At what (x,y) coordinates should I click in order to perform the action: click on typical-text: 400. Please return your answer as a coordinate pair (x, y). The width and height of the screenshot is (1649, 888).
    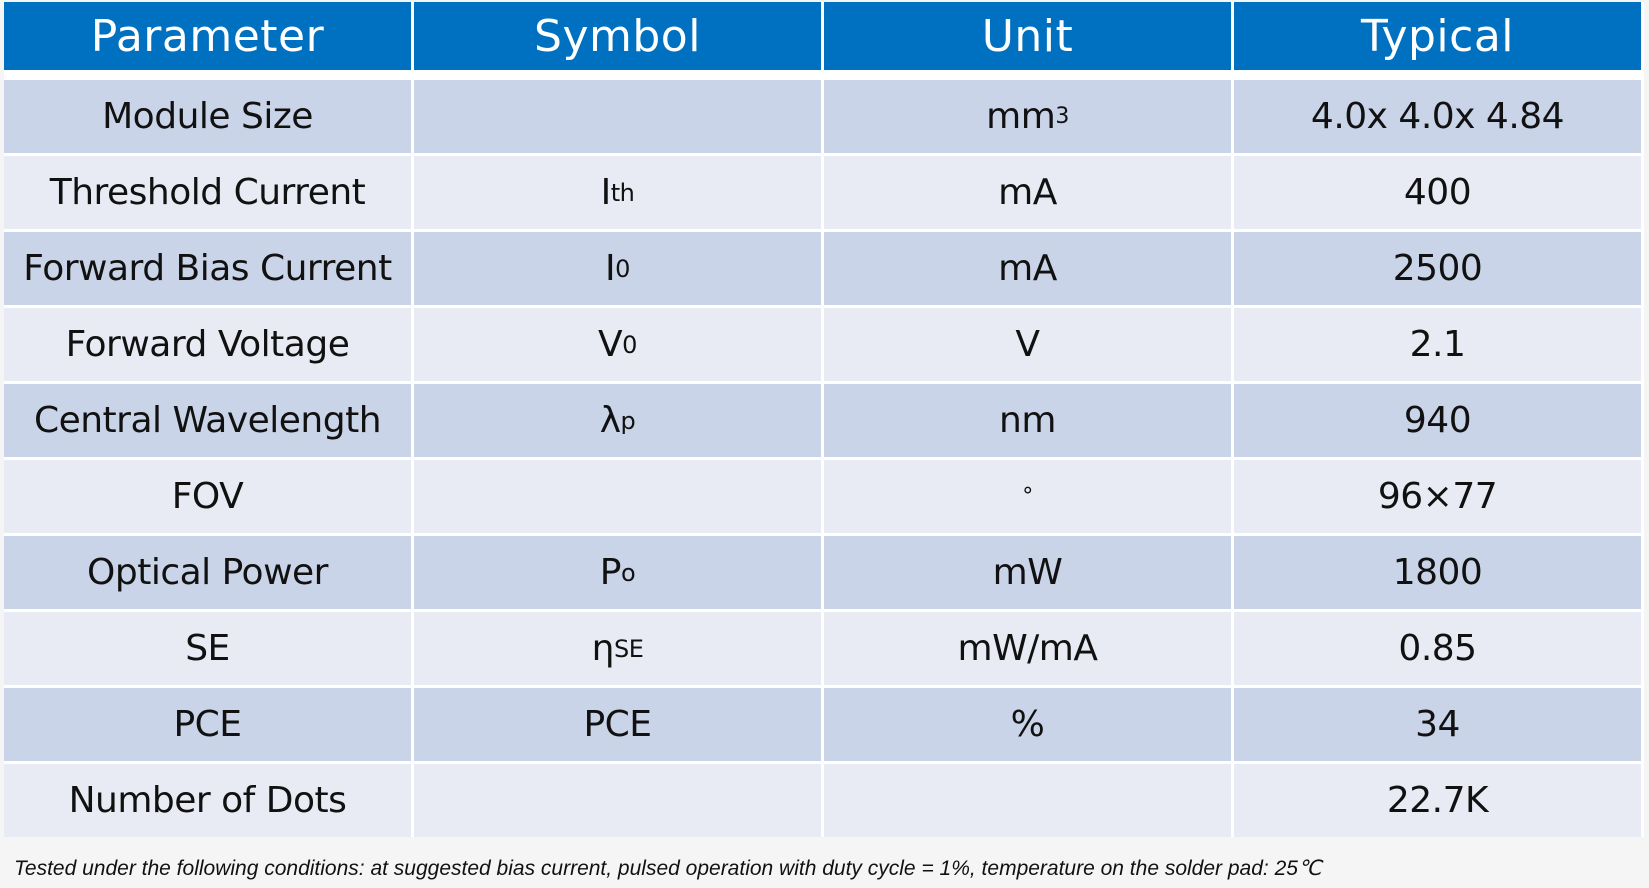
    Looking at the image, I should click on (1437, 192).